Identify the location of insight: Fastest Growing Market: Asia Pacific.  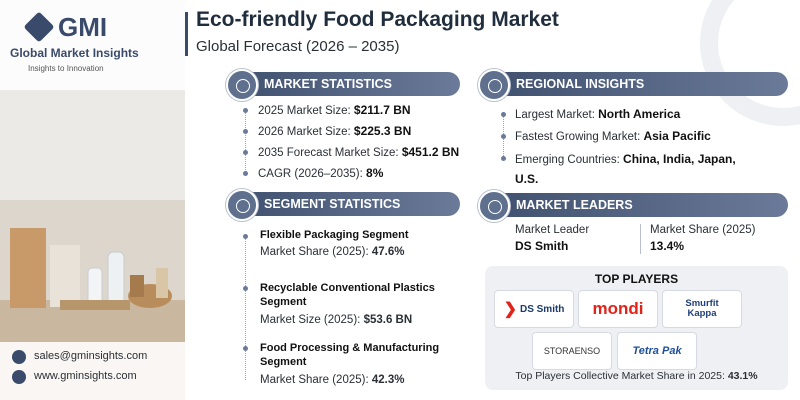
(613, 136).